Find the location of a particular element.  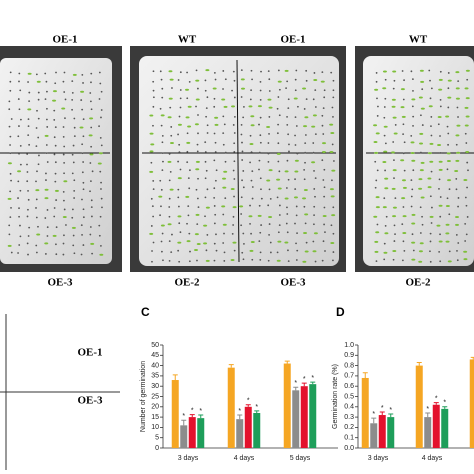

y-tick-label: 10 is located at coordinates (155, 427).